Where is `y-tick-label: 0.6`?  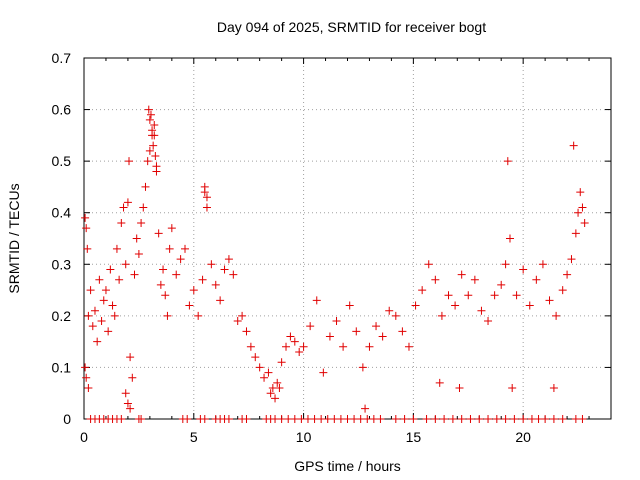 y-tick-label: 0.6 is located at coordinates (62, 110).